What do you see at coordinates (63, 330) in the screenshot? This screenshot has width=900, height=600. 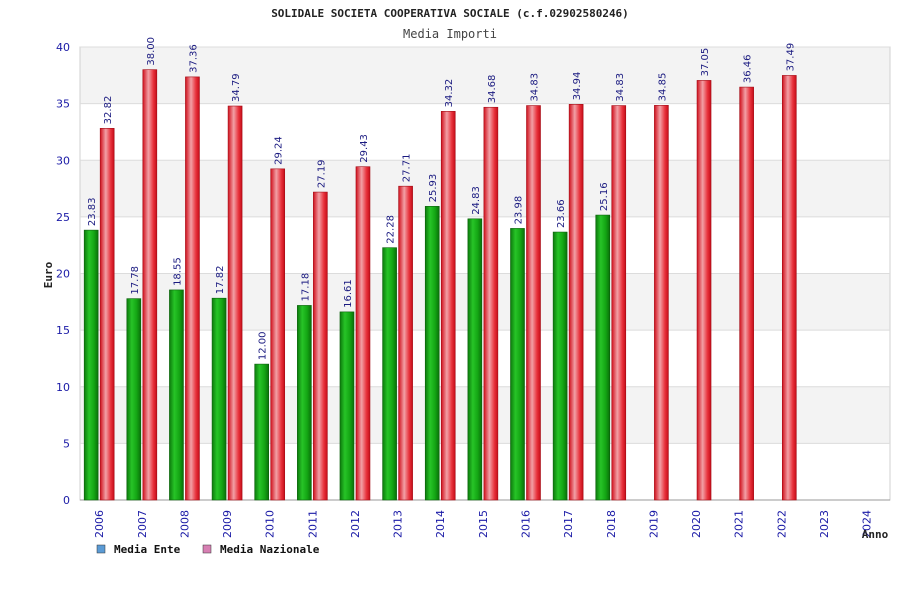 I see `y-tick-label: 15` at bounding box center [63, 330].